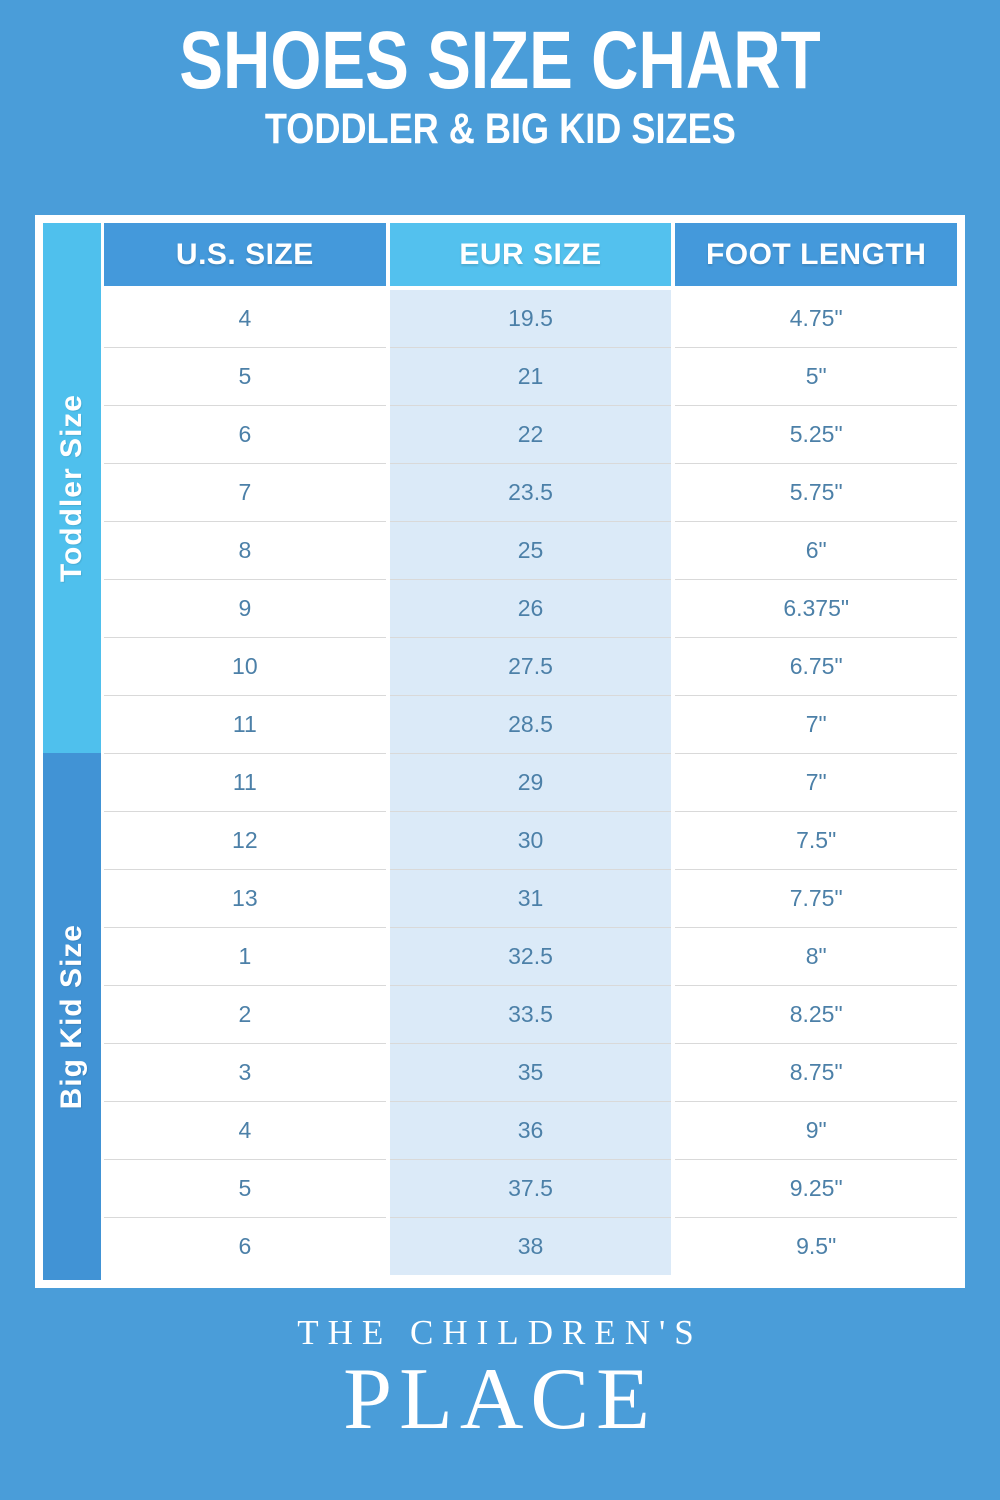 The image size is (1000, 1500). I want to click on title-block: SHOES SIZE CHART TODDLER & BIG KID SIZES, so click(500, 76).